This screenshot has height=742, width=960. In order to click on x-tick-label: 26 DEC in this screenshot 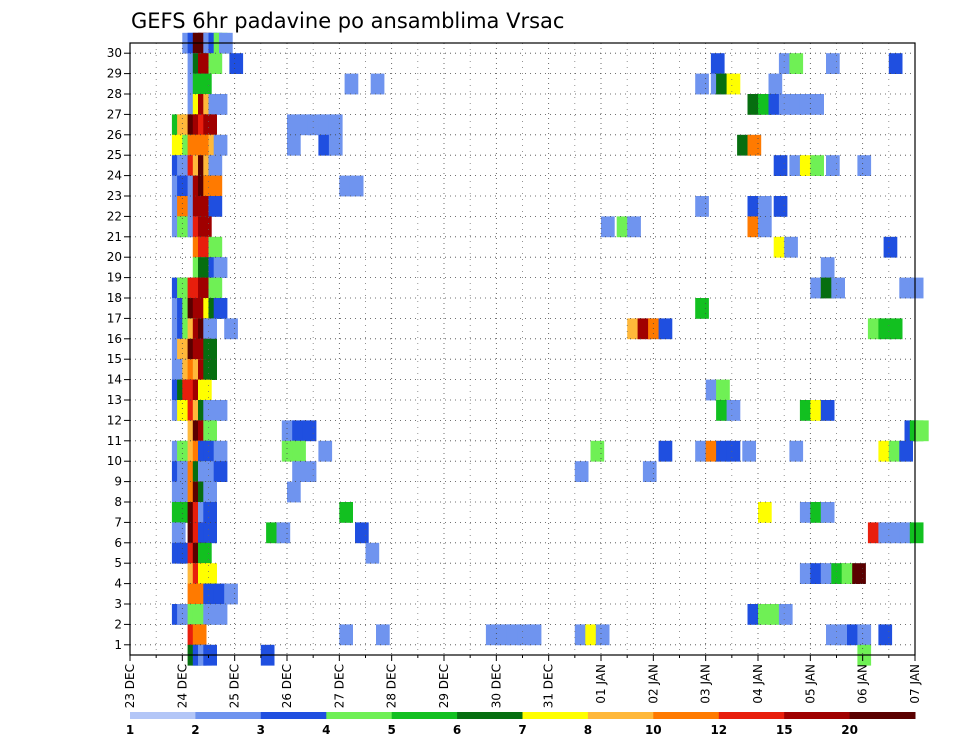, I will do `click(287, 686)`.